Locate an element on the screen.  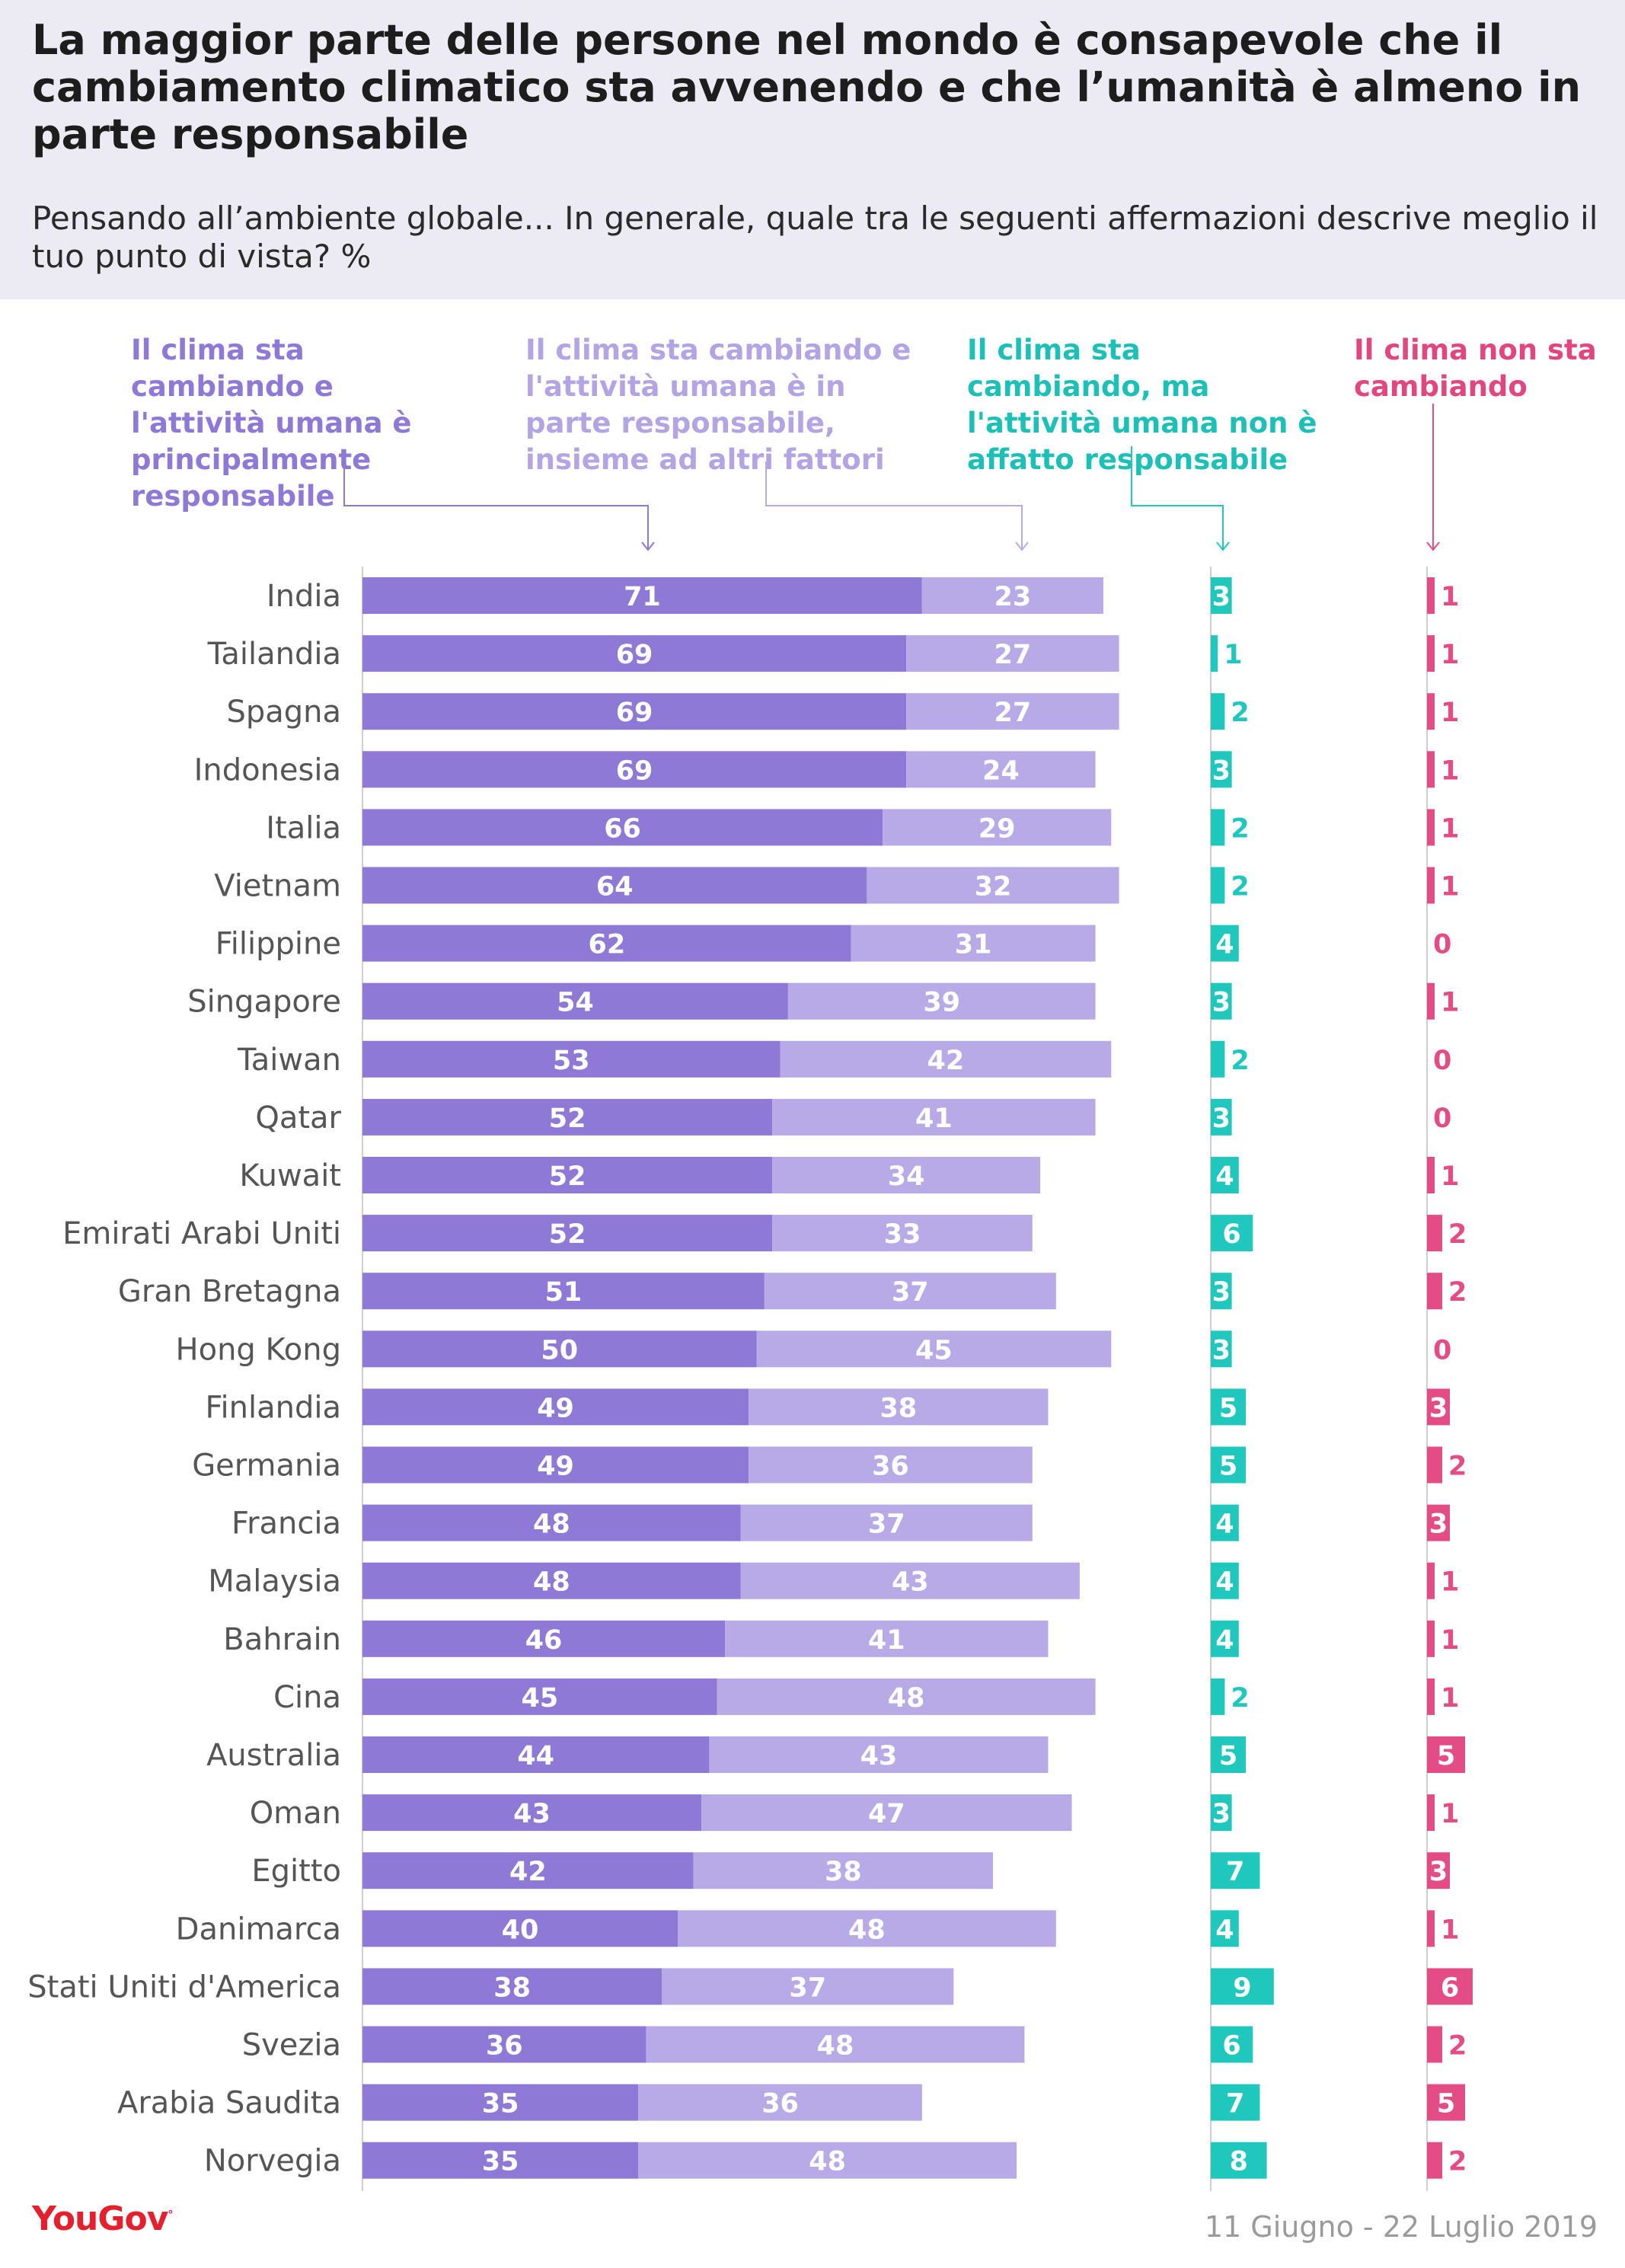
country-label: Filippine is located at coordinates (278, 944).